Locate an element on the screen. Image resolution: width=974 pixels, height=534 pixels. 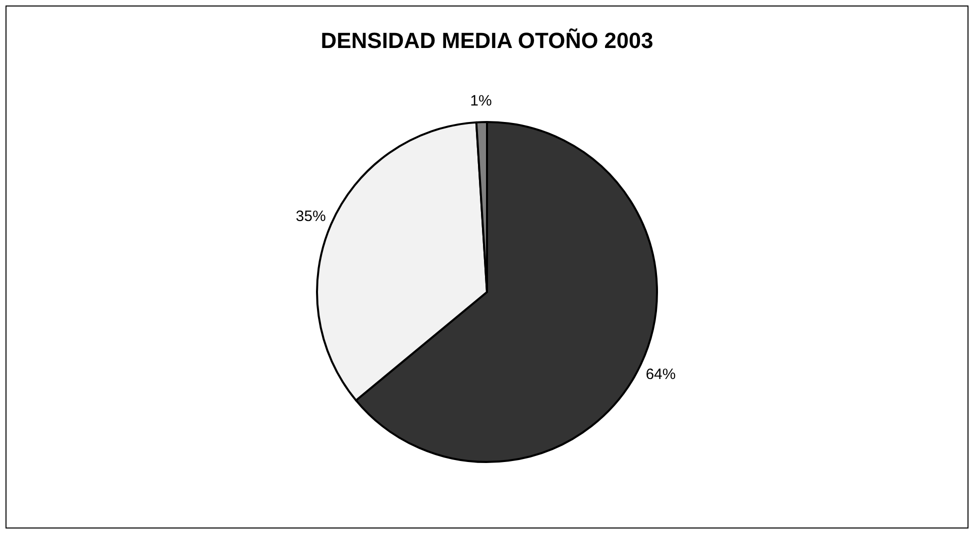
chart-title: DENSIDAD MEDIA OTOÑO 2003 is located at coordinates (487, 40).